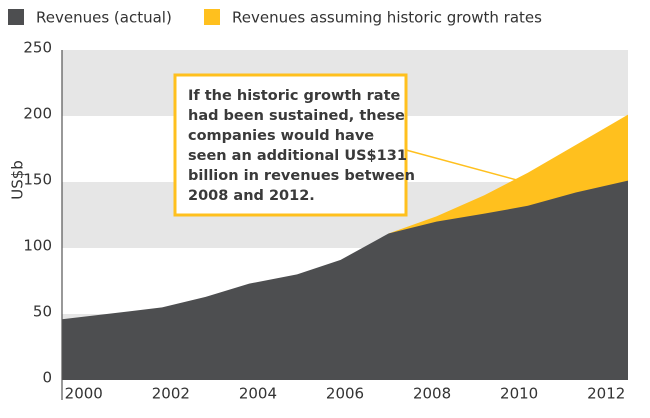 The image size is (650, 418). Describe the element at coordinates (42, 312) in the screenshot. I see `y-tick-label: 50` at that location.